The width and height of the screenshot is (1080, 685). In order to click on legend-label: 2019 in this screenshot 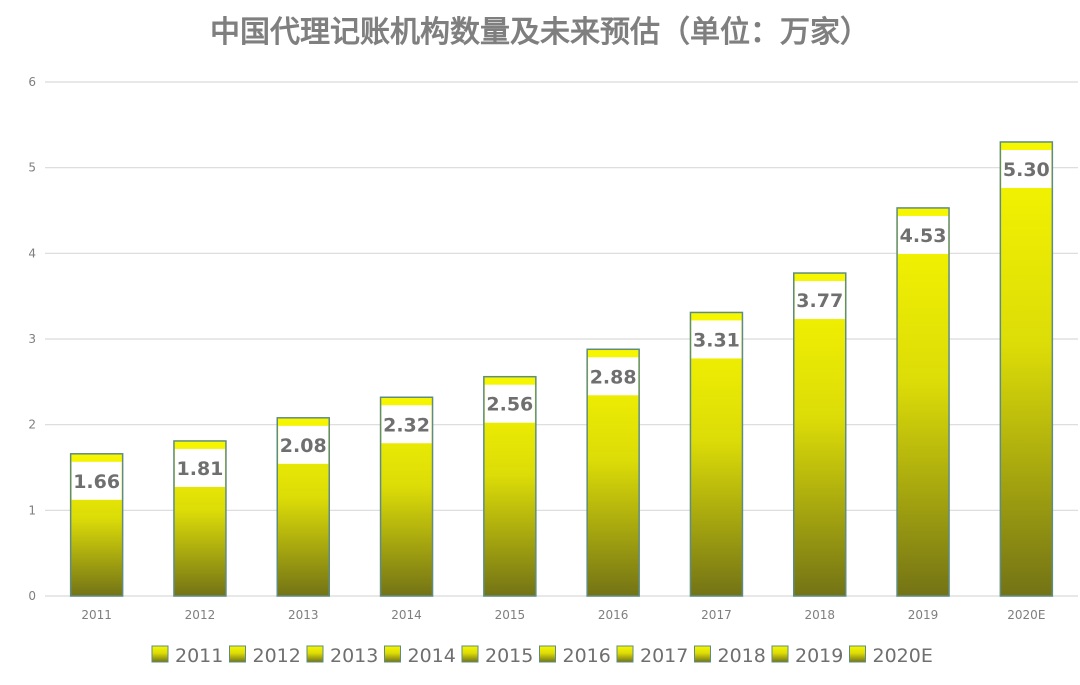, I will do `click(819, 656)`.